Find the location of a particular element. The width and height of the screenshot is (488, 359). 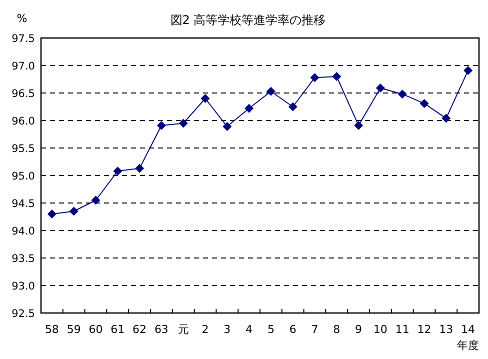

ylabel: % is located at coordinates (22, 18).